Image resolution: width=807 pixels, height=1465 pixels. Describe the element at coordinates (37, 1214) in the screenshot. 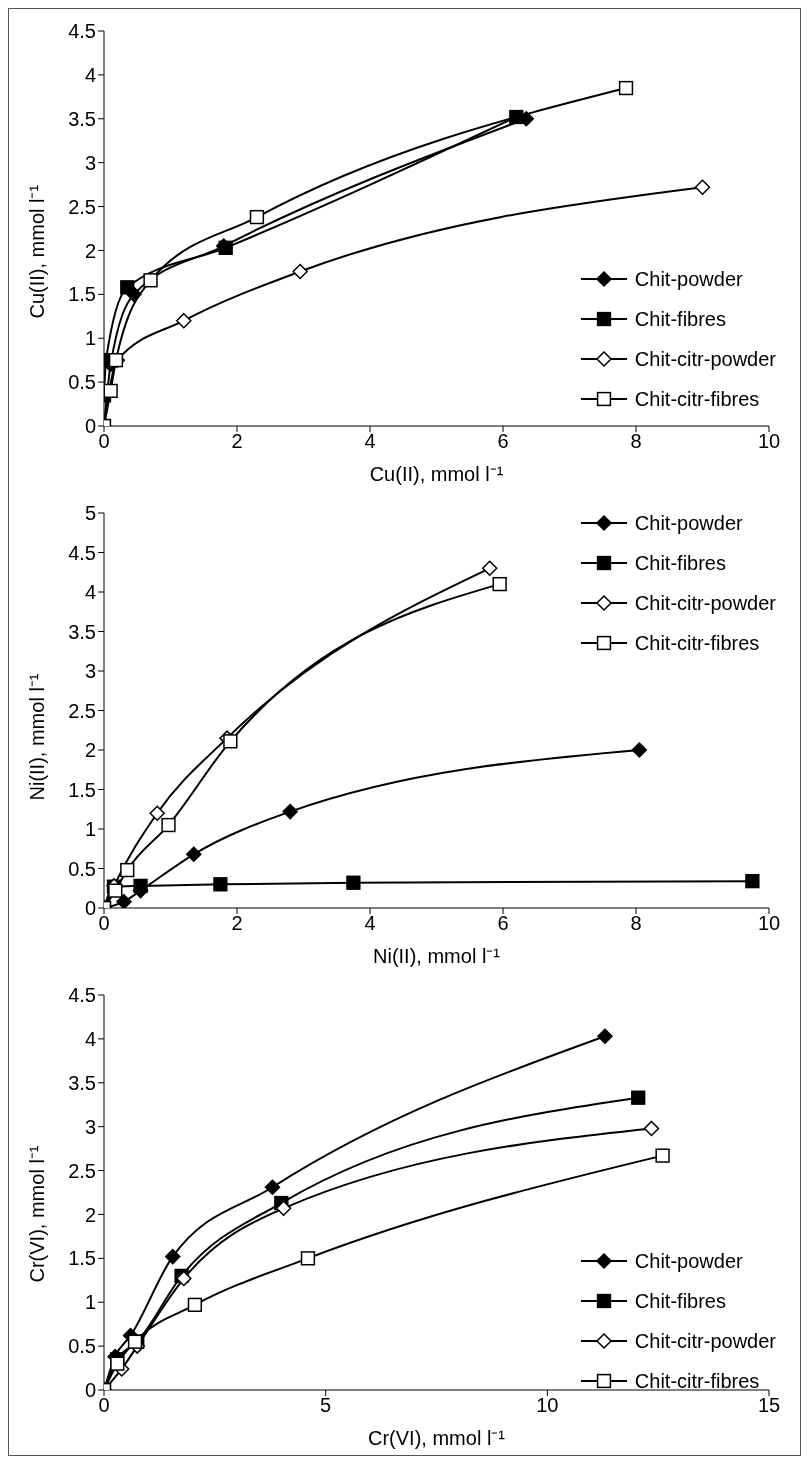

I see `y-axis-title: Cr(VI), mmol l⁻¹` at that location.